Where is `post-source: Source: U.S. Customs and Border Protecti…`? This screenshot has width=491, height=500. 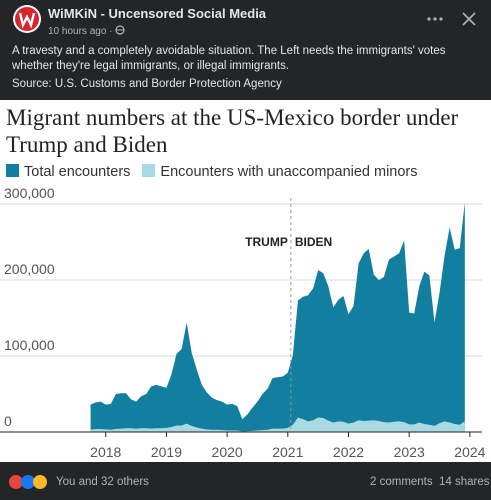
post-source: Source: U.S. Customs and Border Protecti… is located at coordinates (147, 84).